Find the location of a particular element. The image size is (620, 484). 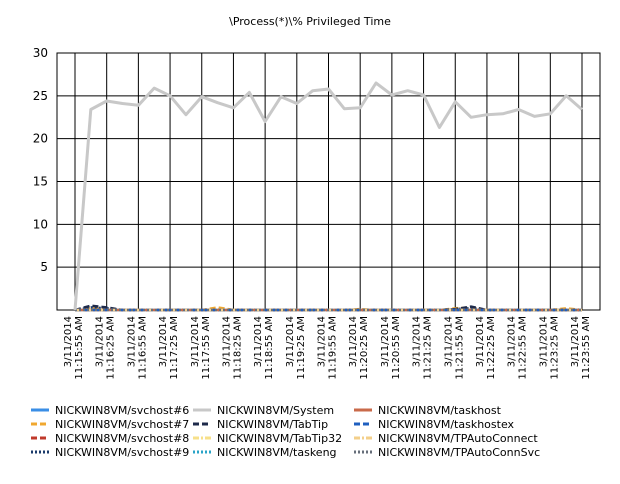

x-tick-label-line: 11:18:55 AM is located at coordinates (269, 348).